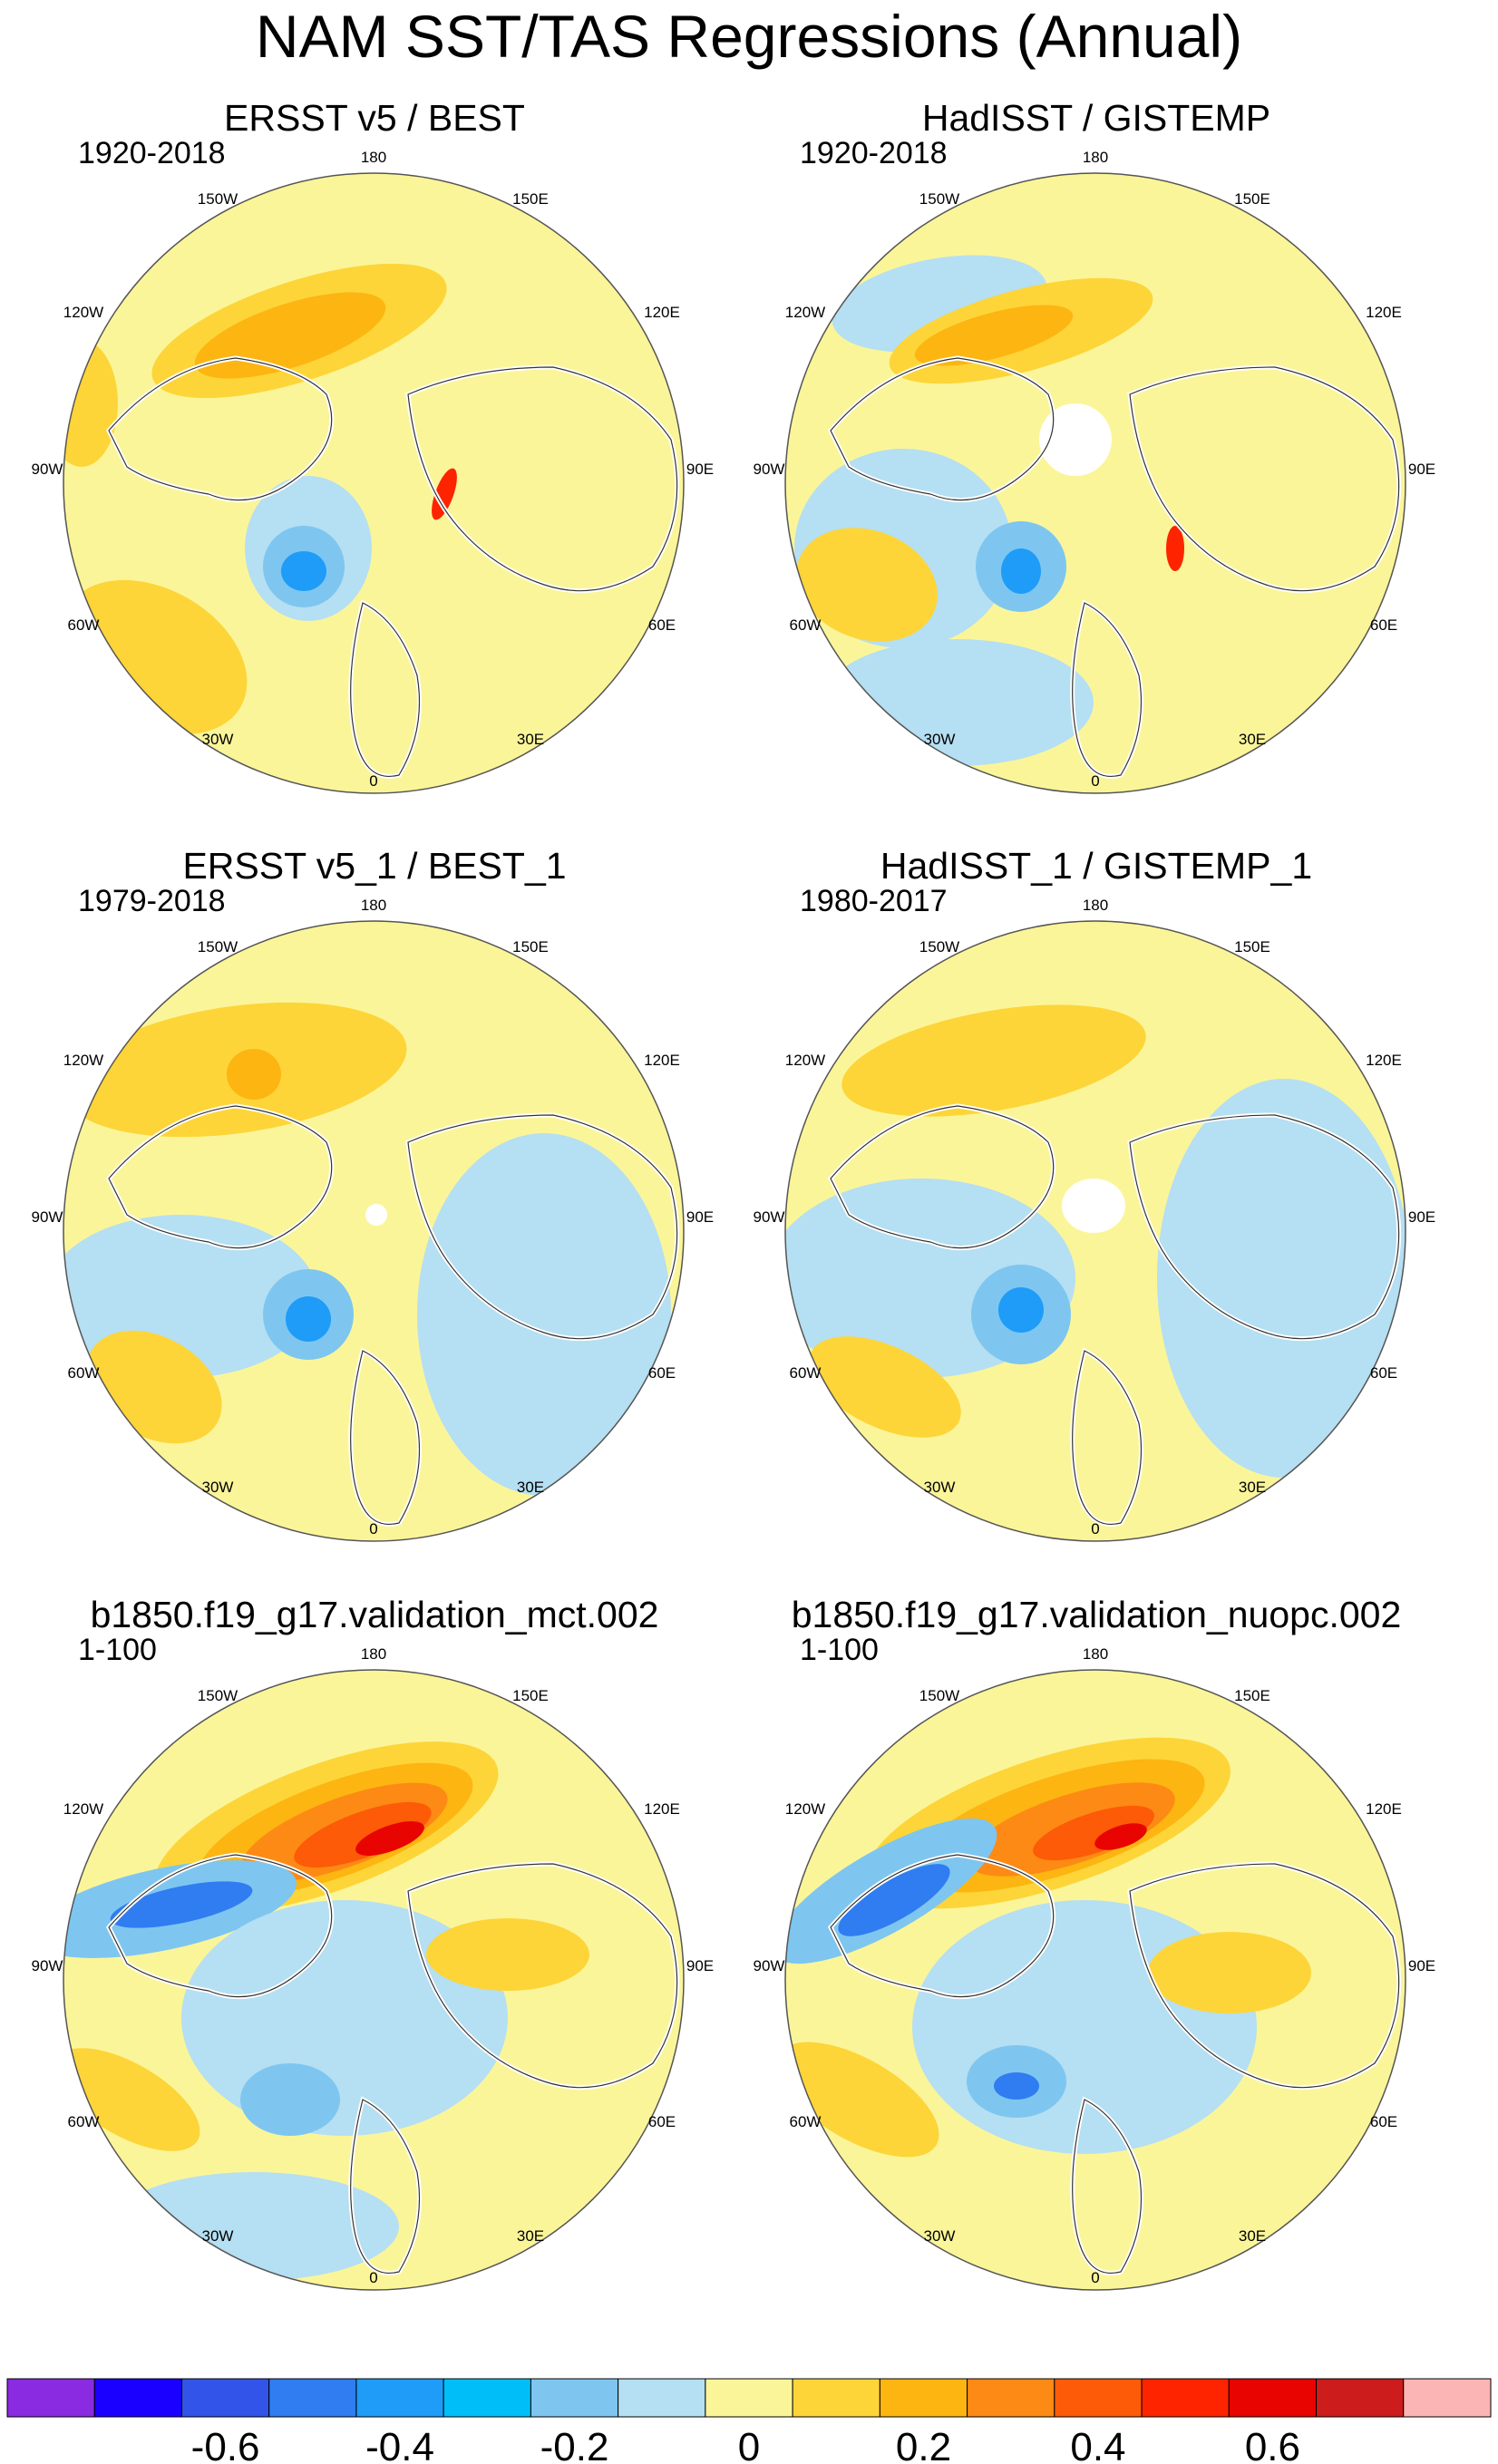 The image size is (1498, 2464). What do you see at coordinates (399, 2444) in the screenshot?
I see `colorbar-tick-label: -0.4` at bounding box center [399, 2444].